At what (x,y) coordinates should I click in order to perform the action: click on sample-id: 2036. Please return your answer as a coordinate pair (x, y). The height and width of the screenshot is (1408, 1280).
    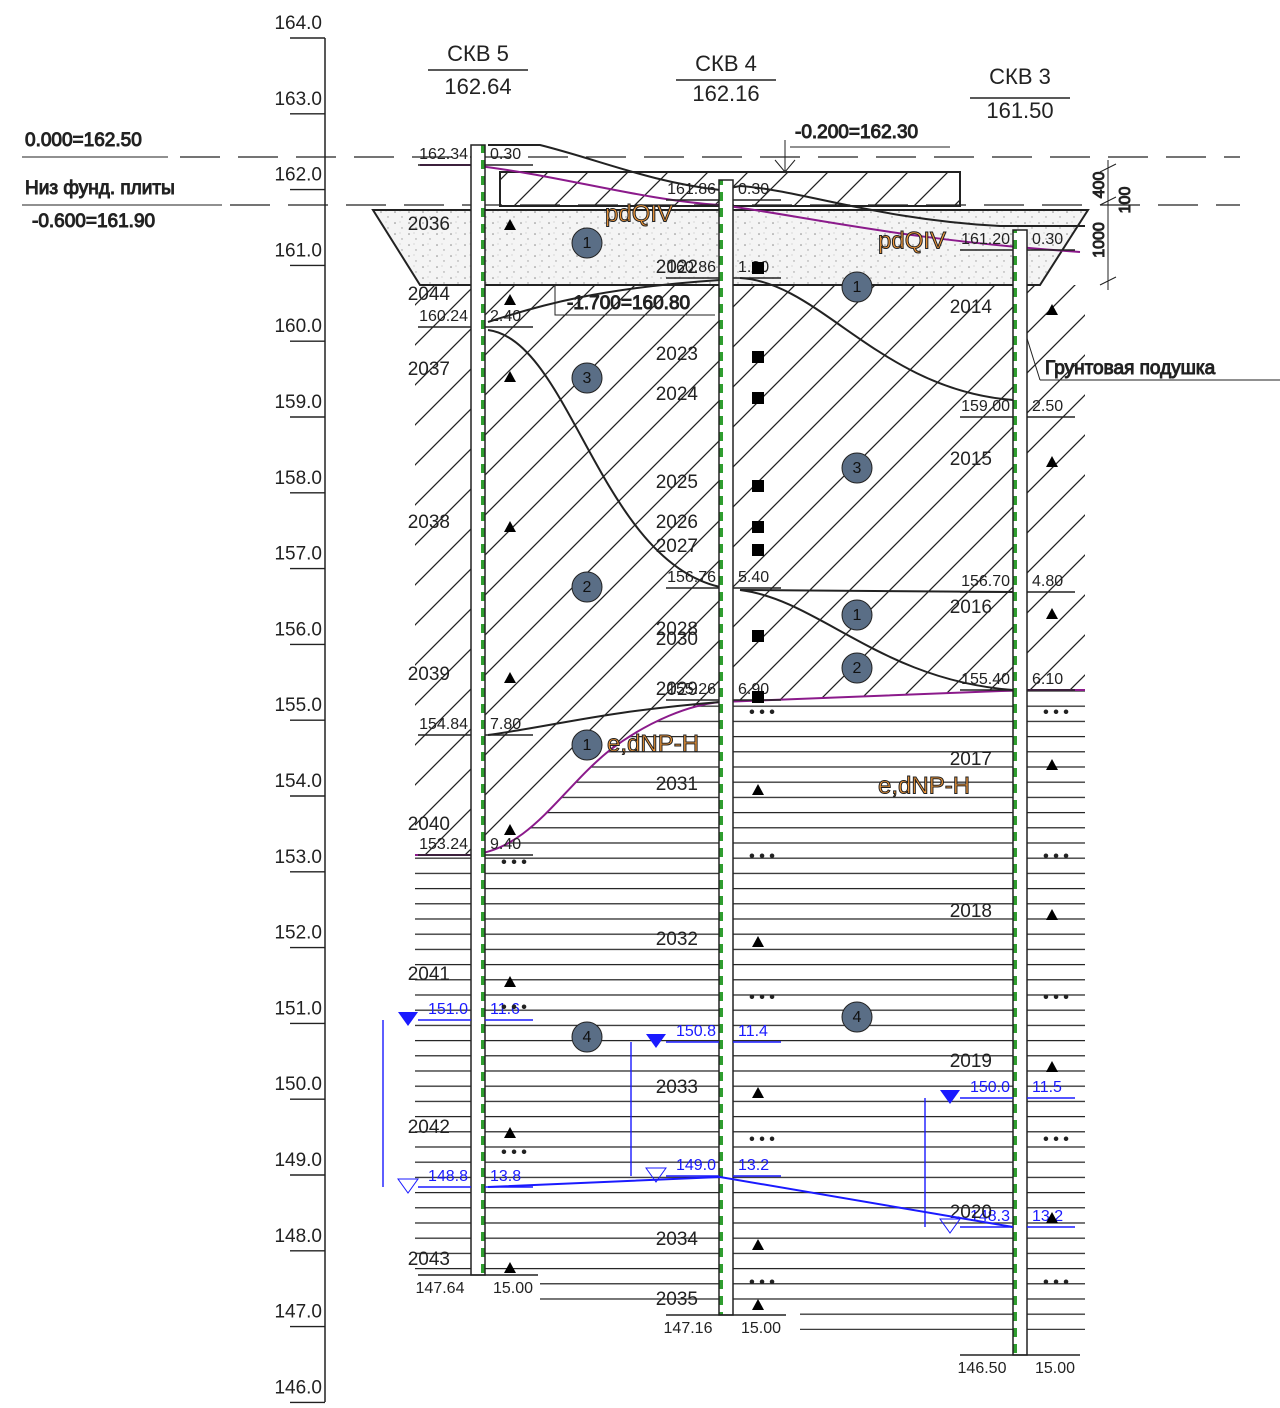
    Looking at the image, I should click on (429, 224).